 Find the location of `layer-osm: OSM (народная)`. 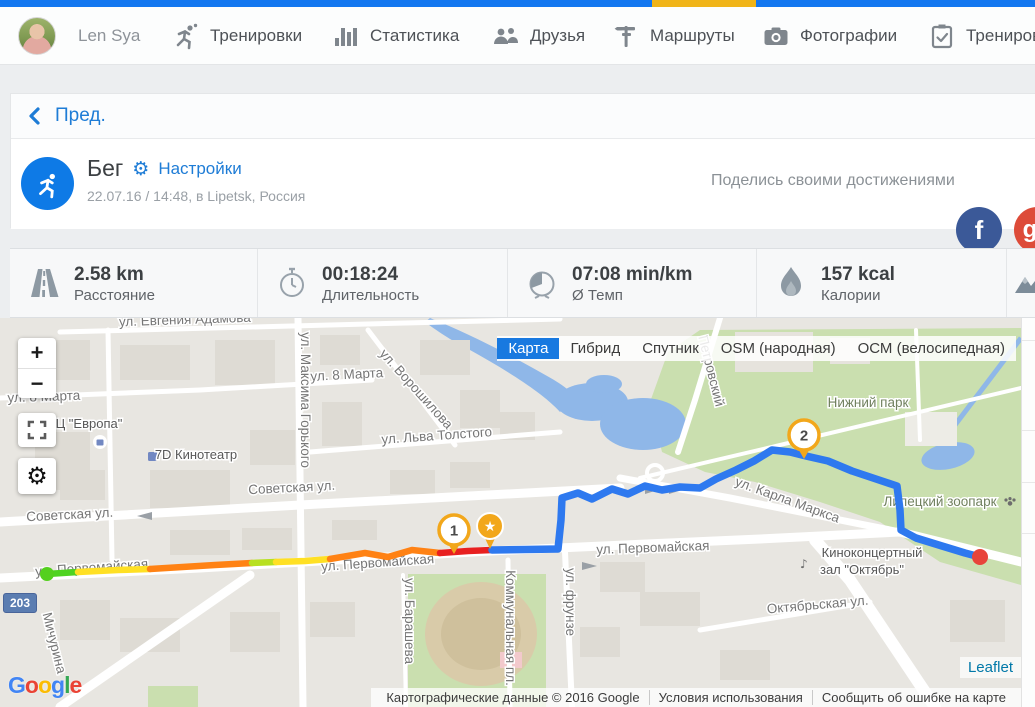

layer-osm: OSM (народная) is located at coordinates (778, 348).